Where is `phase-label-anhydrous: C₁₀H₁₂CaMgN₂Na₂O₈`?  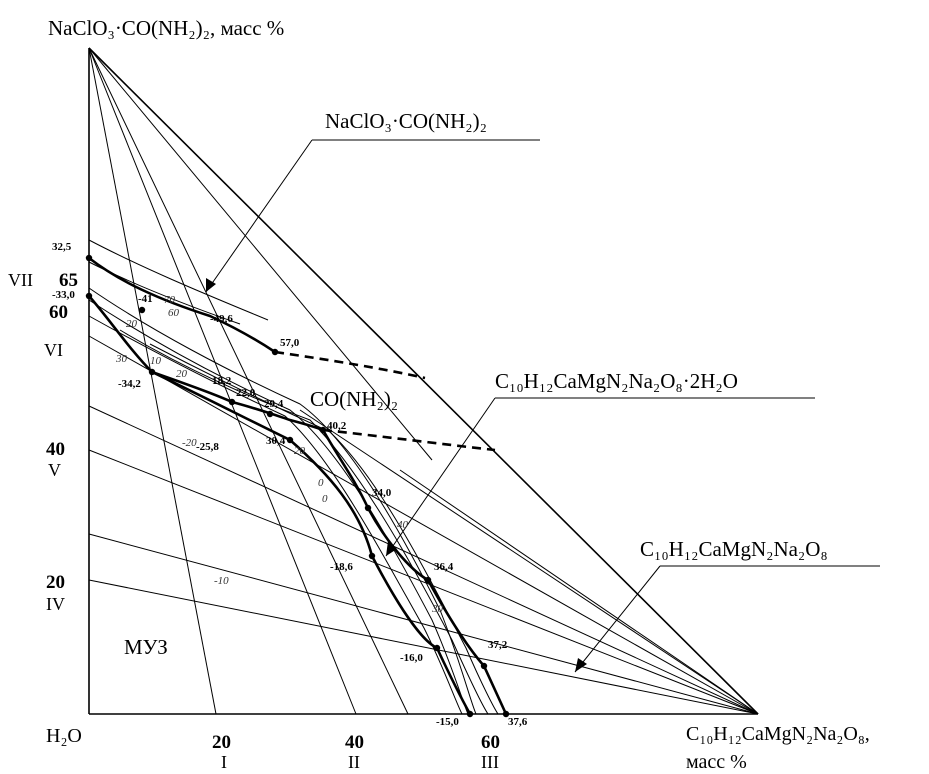 phase-label-anhydrous: C₁₀H₁₂CaMgN₂Na₂O₈ is located at coordinates (734, 549).